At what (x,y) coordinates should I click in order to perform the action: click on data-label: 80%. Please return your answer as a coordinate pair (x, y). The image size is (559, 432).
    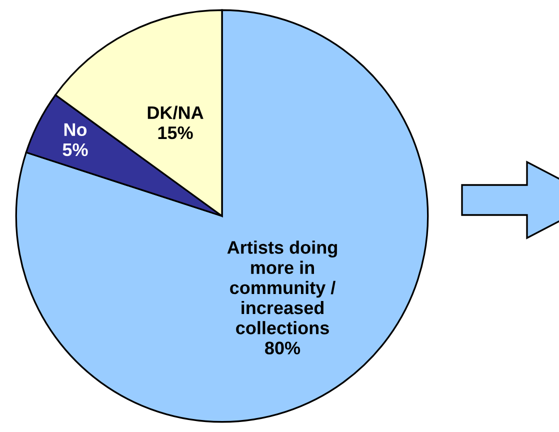
    Looking at the image, I should click on (282, 348).